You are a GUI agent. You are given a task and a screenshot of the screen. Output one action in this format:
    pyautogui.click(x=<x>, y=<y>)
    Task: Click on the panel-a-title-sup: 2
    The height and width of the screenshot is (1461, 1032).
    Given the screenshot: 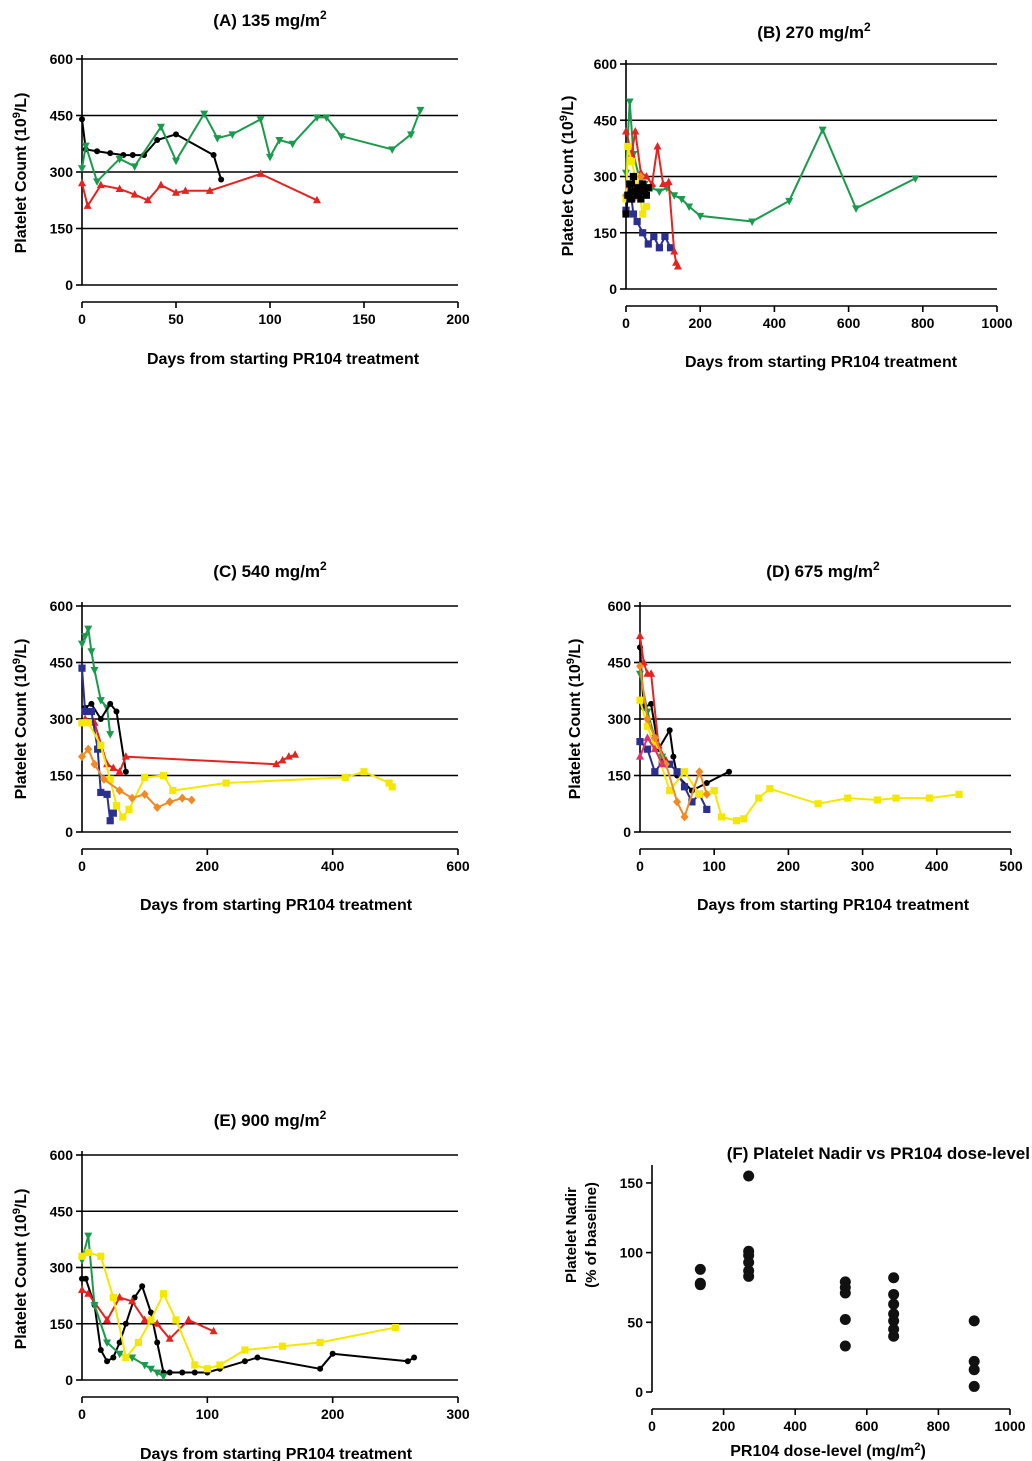 What is the action you would take?
    pyautogui.click(x=323, y=15)
    